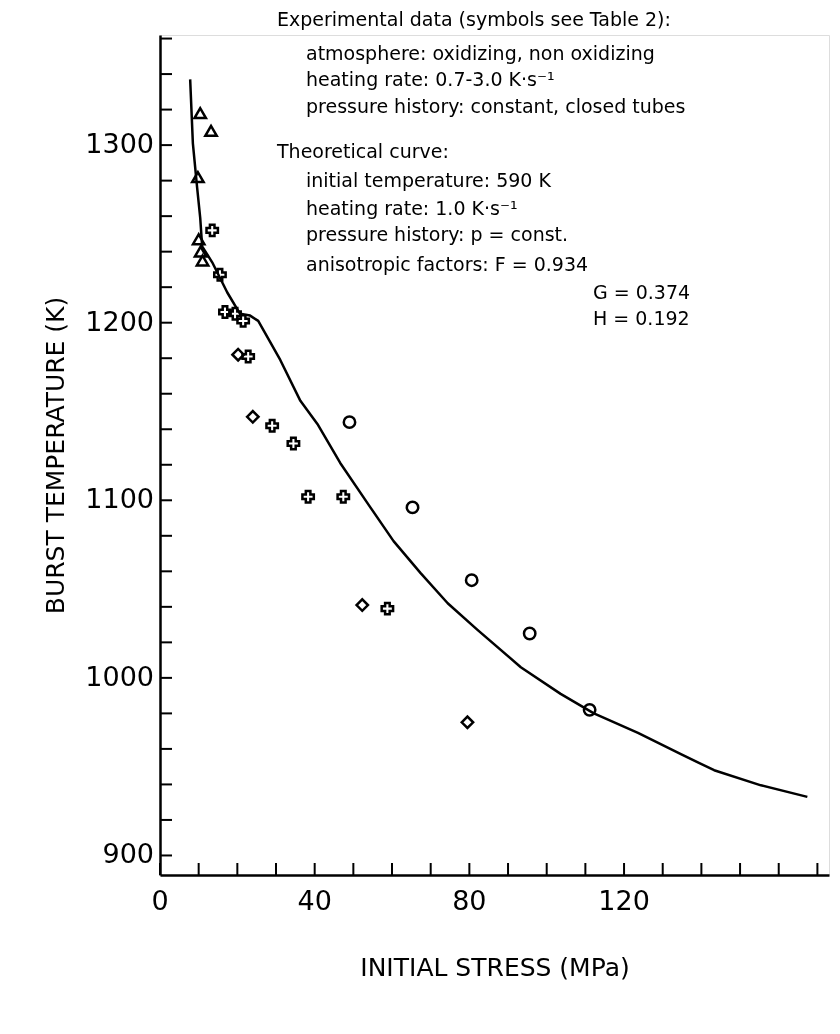  Describe the element at coordinates (119, 676) in the screenshot. I see `y-tick-label: 1000` at that location.